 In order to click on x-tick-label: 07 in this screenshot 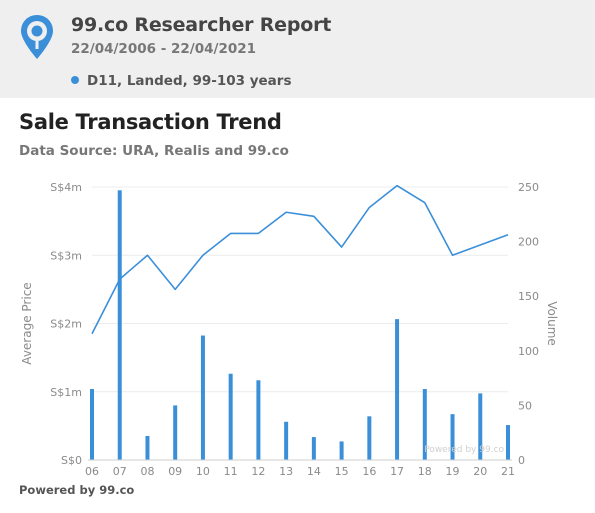, I will do `click(120, 471)`.